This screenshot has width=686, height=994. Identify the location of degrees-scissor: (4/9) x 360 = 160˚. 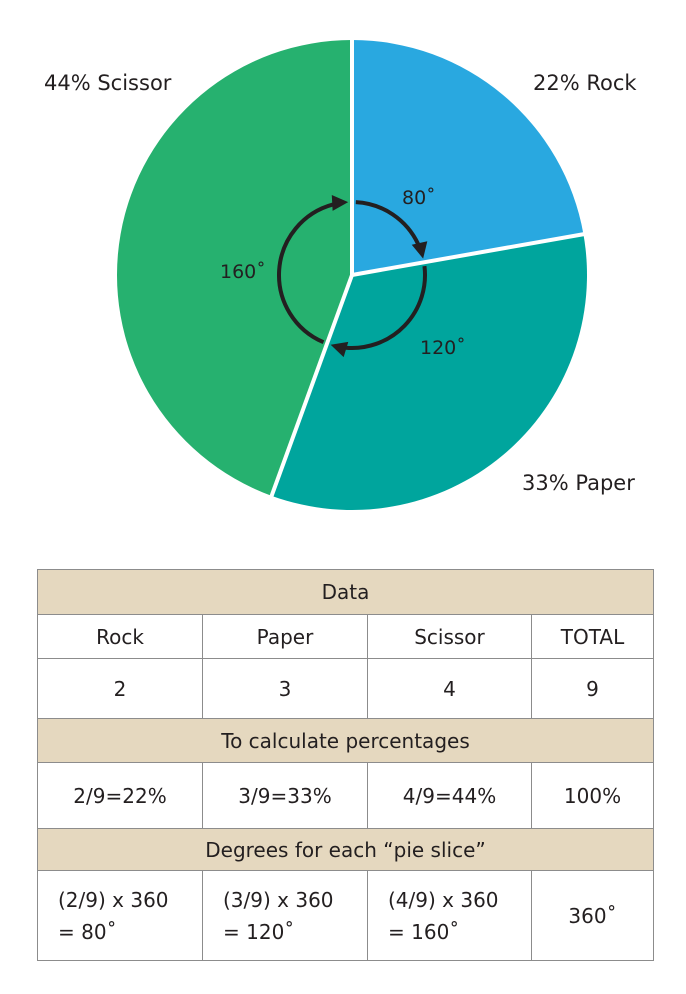
(449, 915).